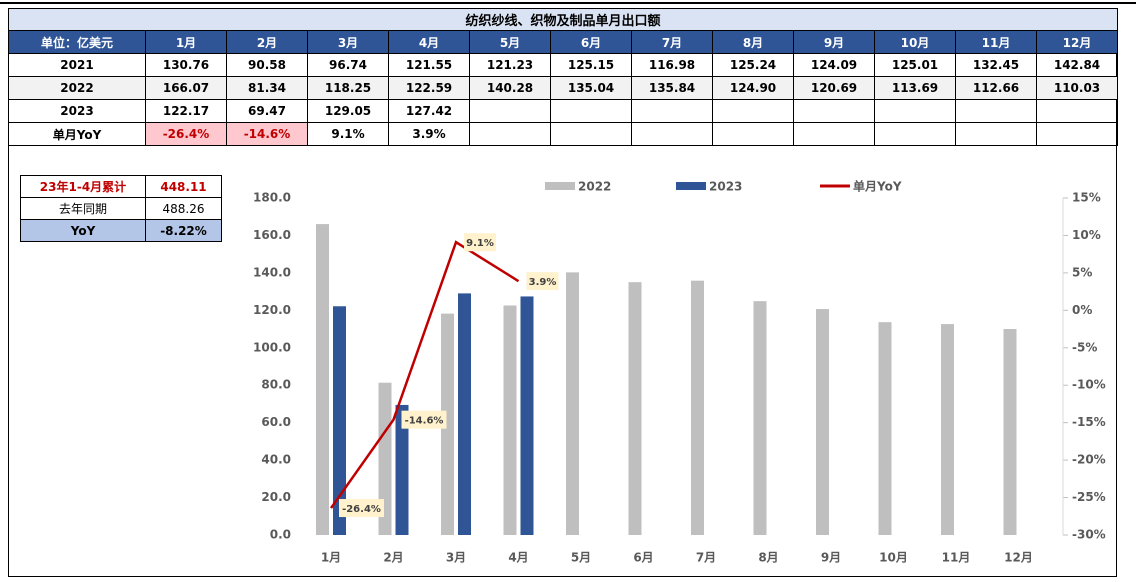 This screenshot has height=582, width=1136. What do you see at coordinates (591, 42) in the screenshot?
I see `header-cell: 6月` at bounding box center [591, 42].